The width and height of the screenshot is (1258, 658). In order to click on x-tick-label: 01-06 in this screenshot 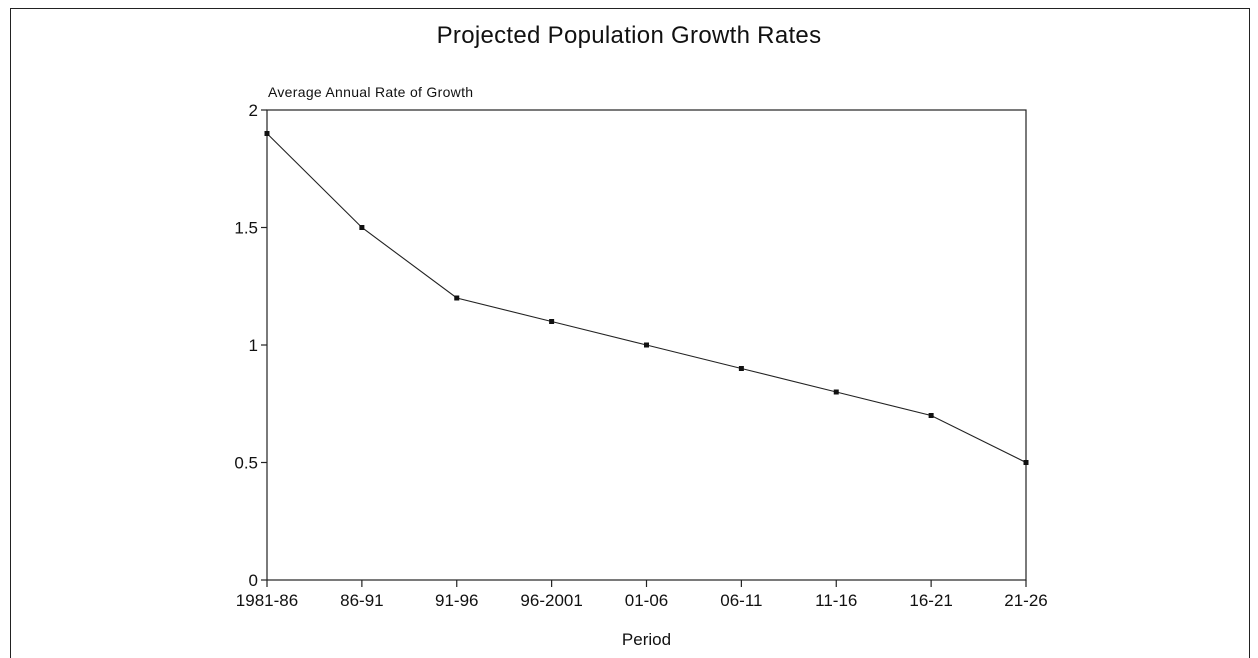, I will do `click(646, 600)`.